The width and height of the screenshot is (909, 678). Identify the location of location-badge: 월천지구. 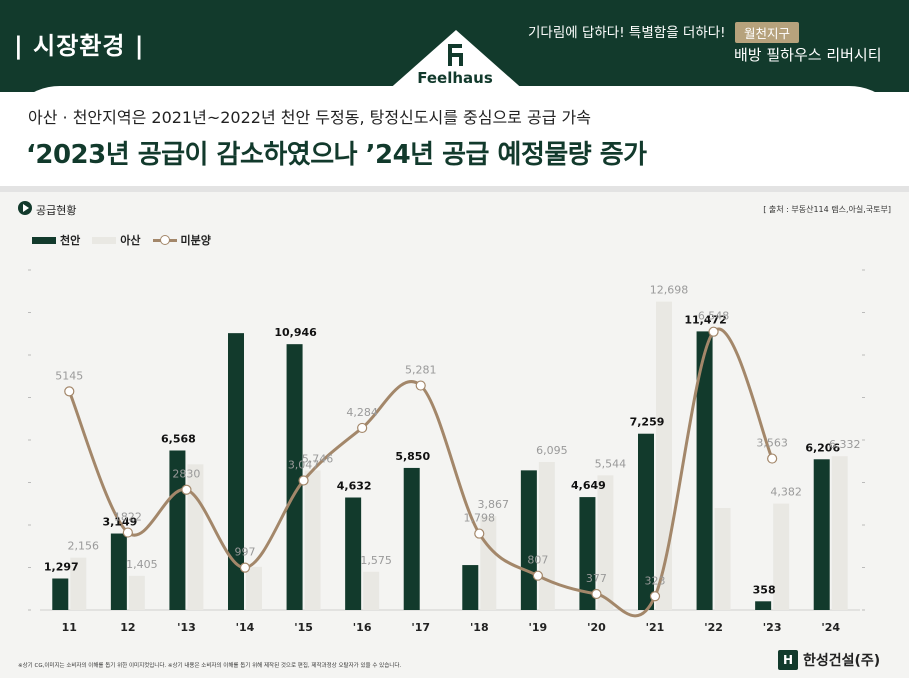
(767, 32).